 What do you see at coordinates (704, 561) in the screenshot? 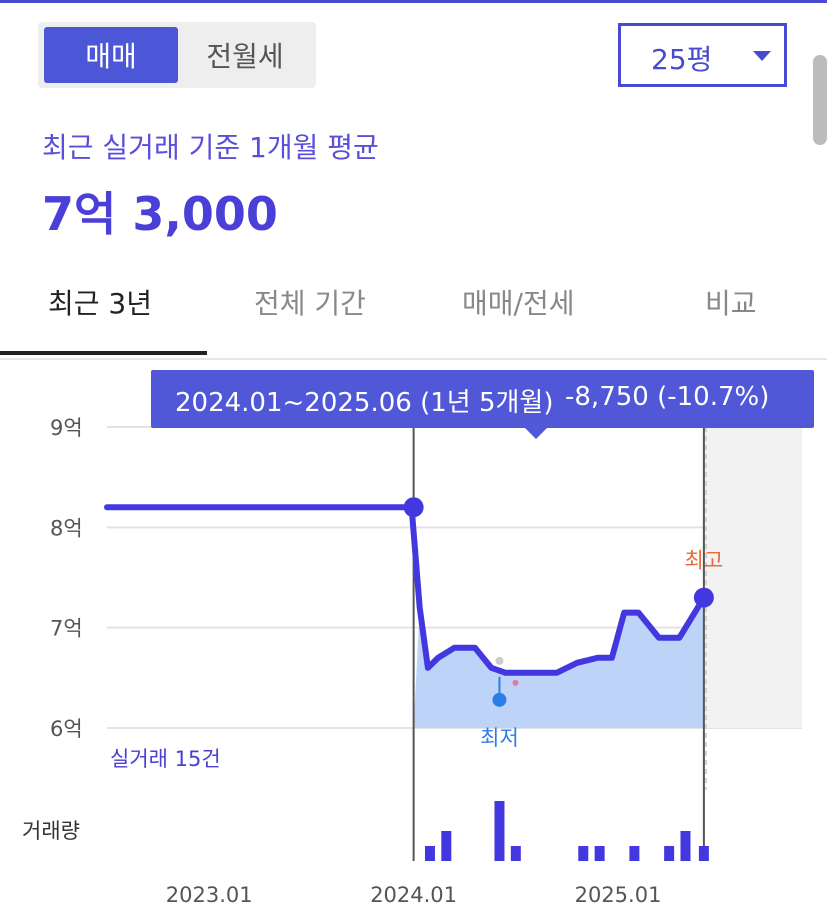
I see `max-price-label: 최고` at bounding box center [704, 561].